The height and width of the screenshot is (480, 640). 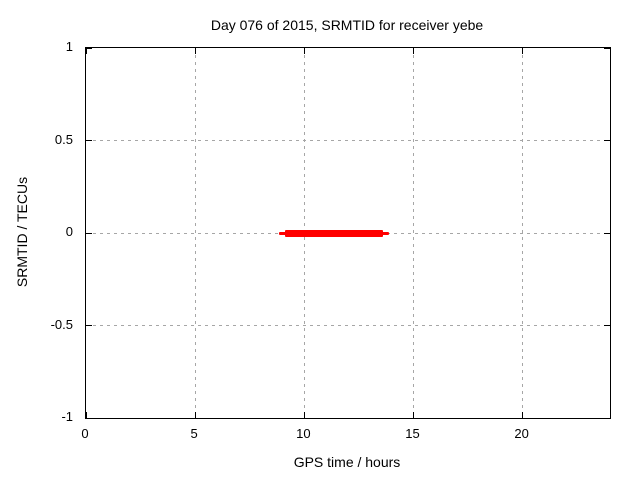 What do you see at coordinates (63, 139) in the screenshot?
I see `y-tick-label: 0.5` at bounding box center [63, 139].